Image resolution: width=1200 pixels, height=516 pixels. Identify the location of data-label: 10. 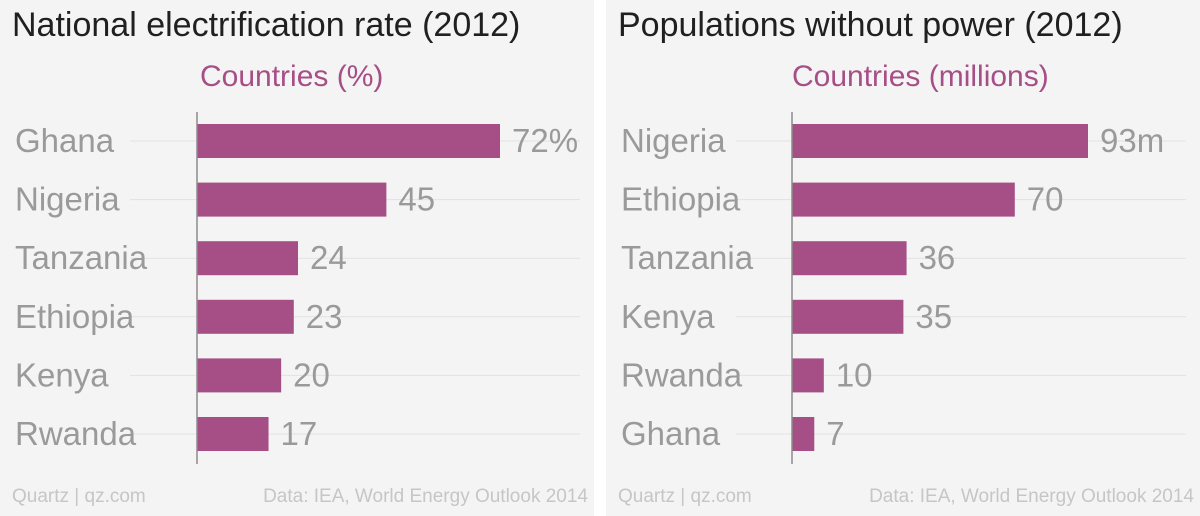
(854, 374).